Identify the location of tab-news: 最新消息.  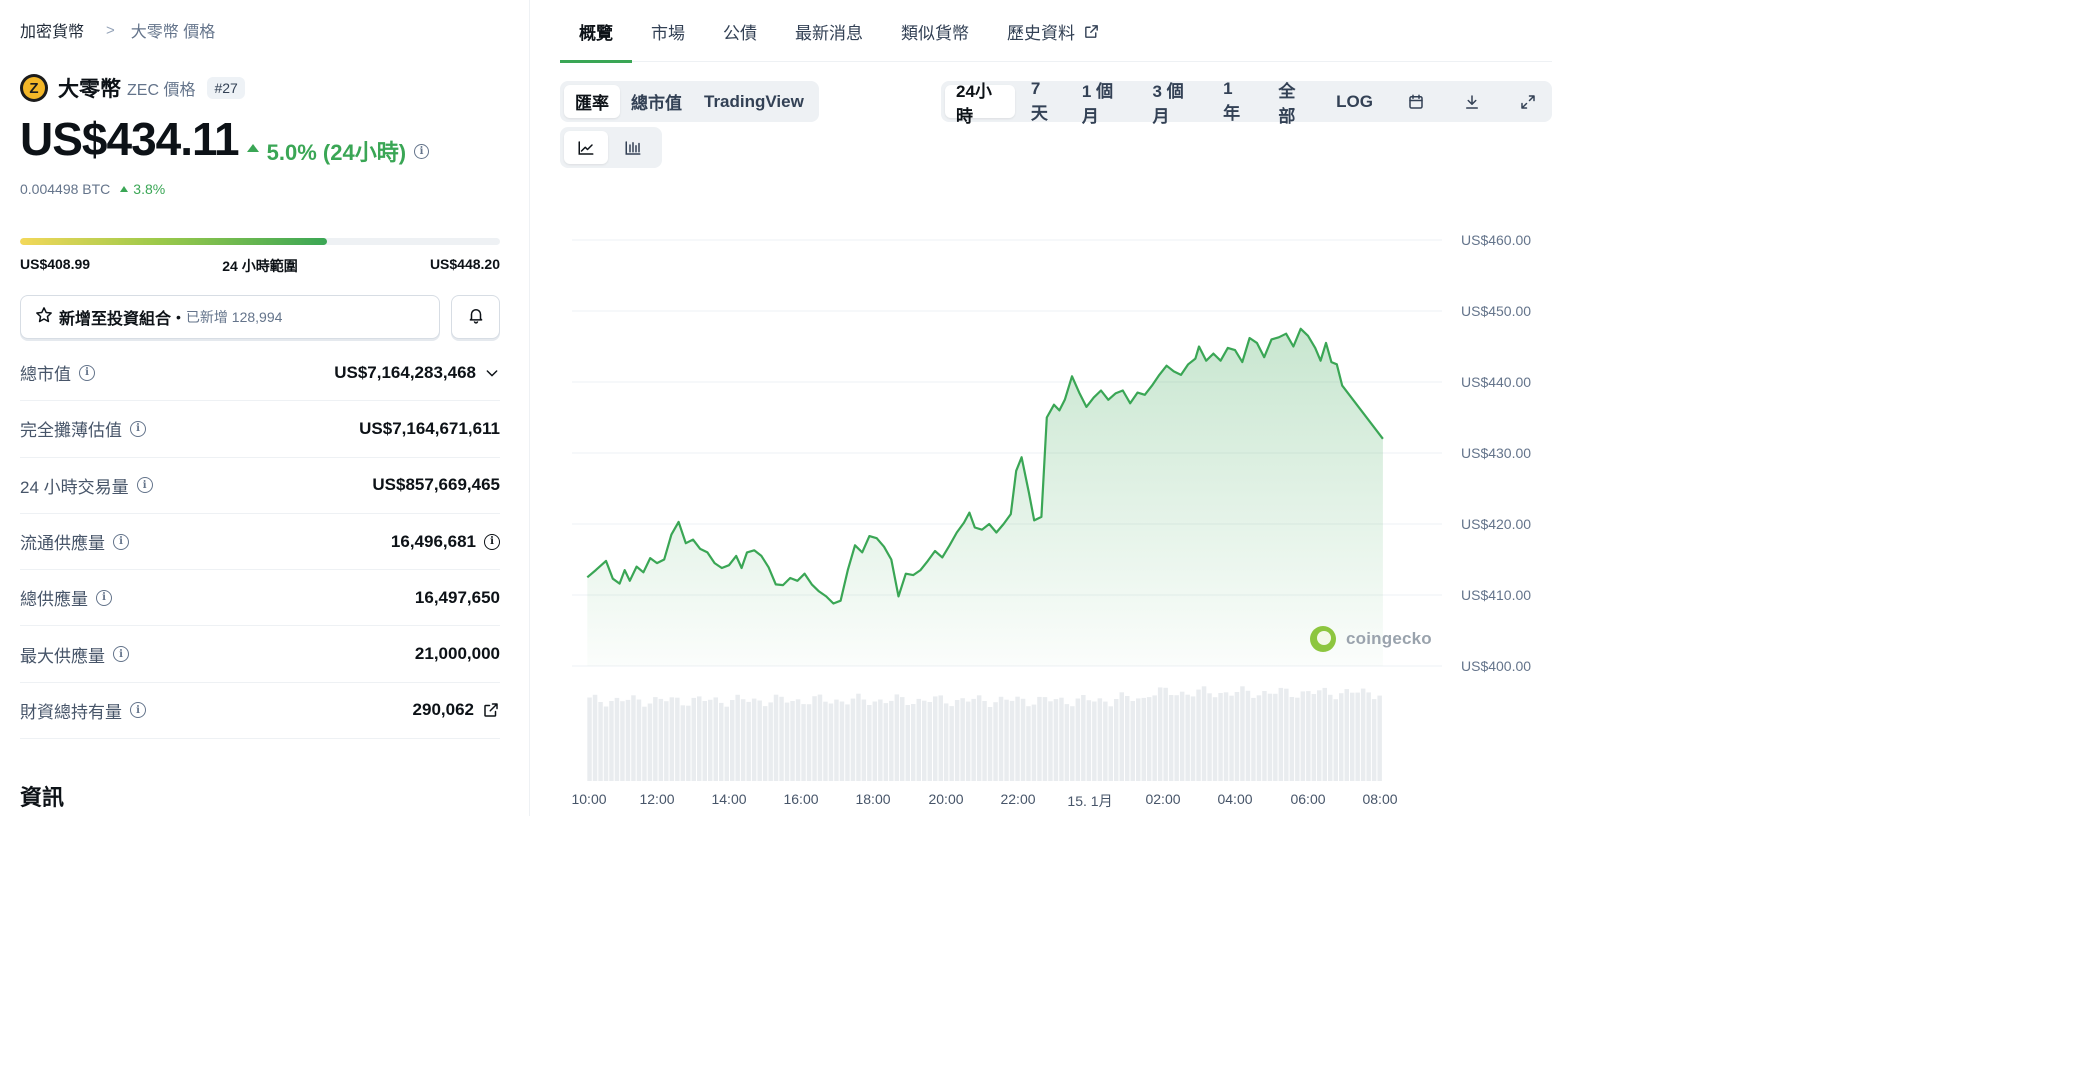
(829, 31).